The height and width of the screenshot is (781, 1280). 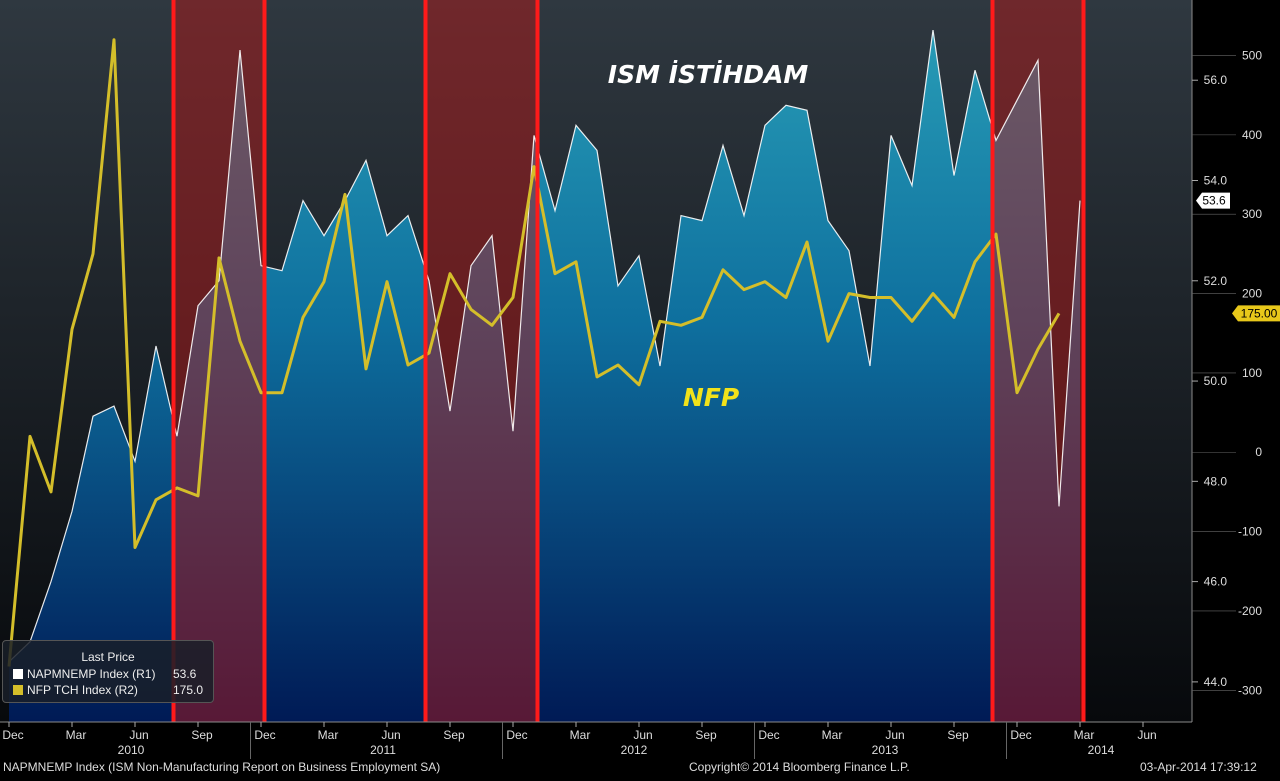 I want to click on x-year-label: 2012, so click(x=634, y=750).